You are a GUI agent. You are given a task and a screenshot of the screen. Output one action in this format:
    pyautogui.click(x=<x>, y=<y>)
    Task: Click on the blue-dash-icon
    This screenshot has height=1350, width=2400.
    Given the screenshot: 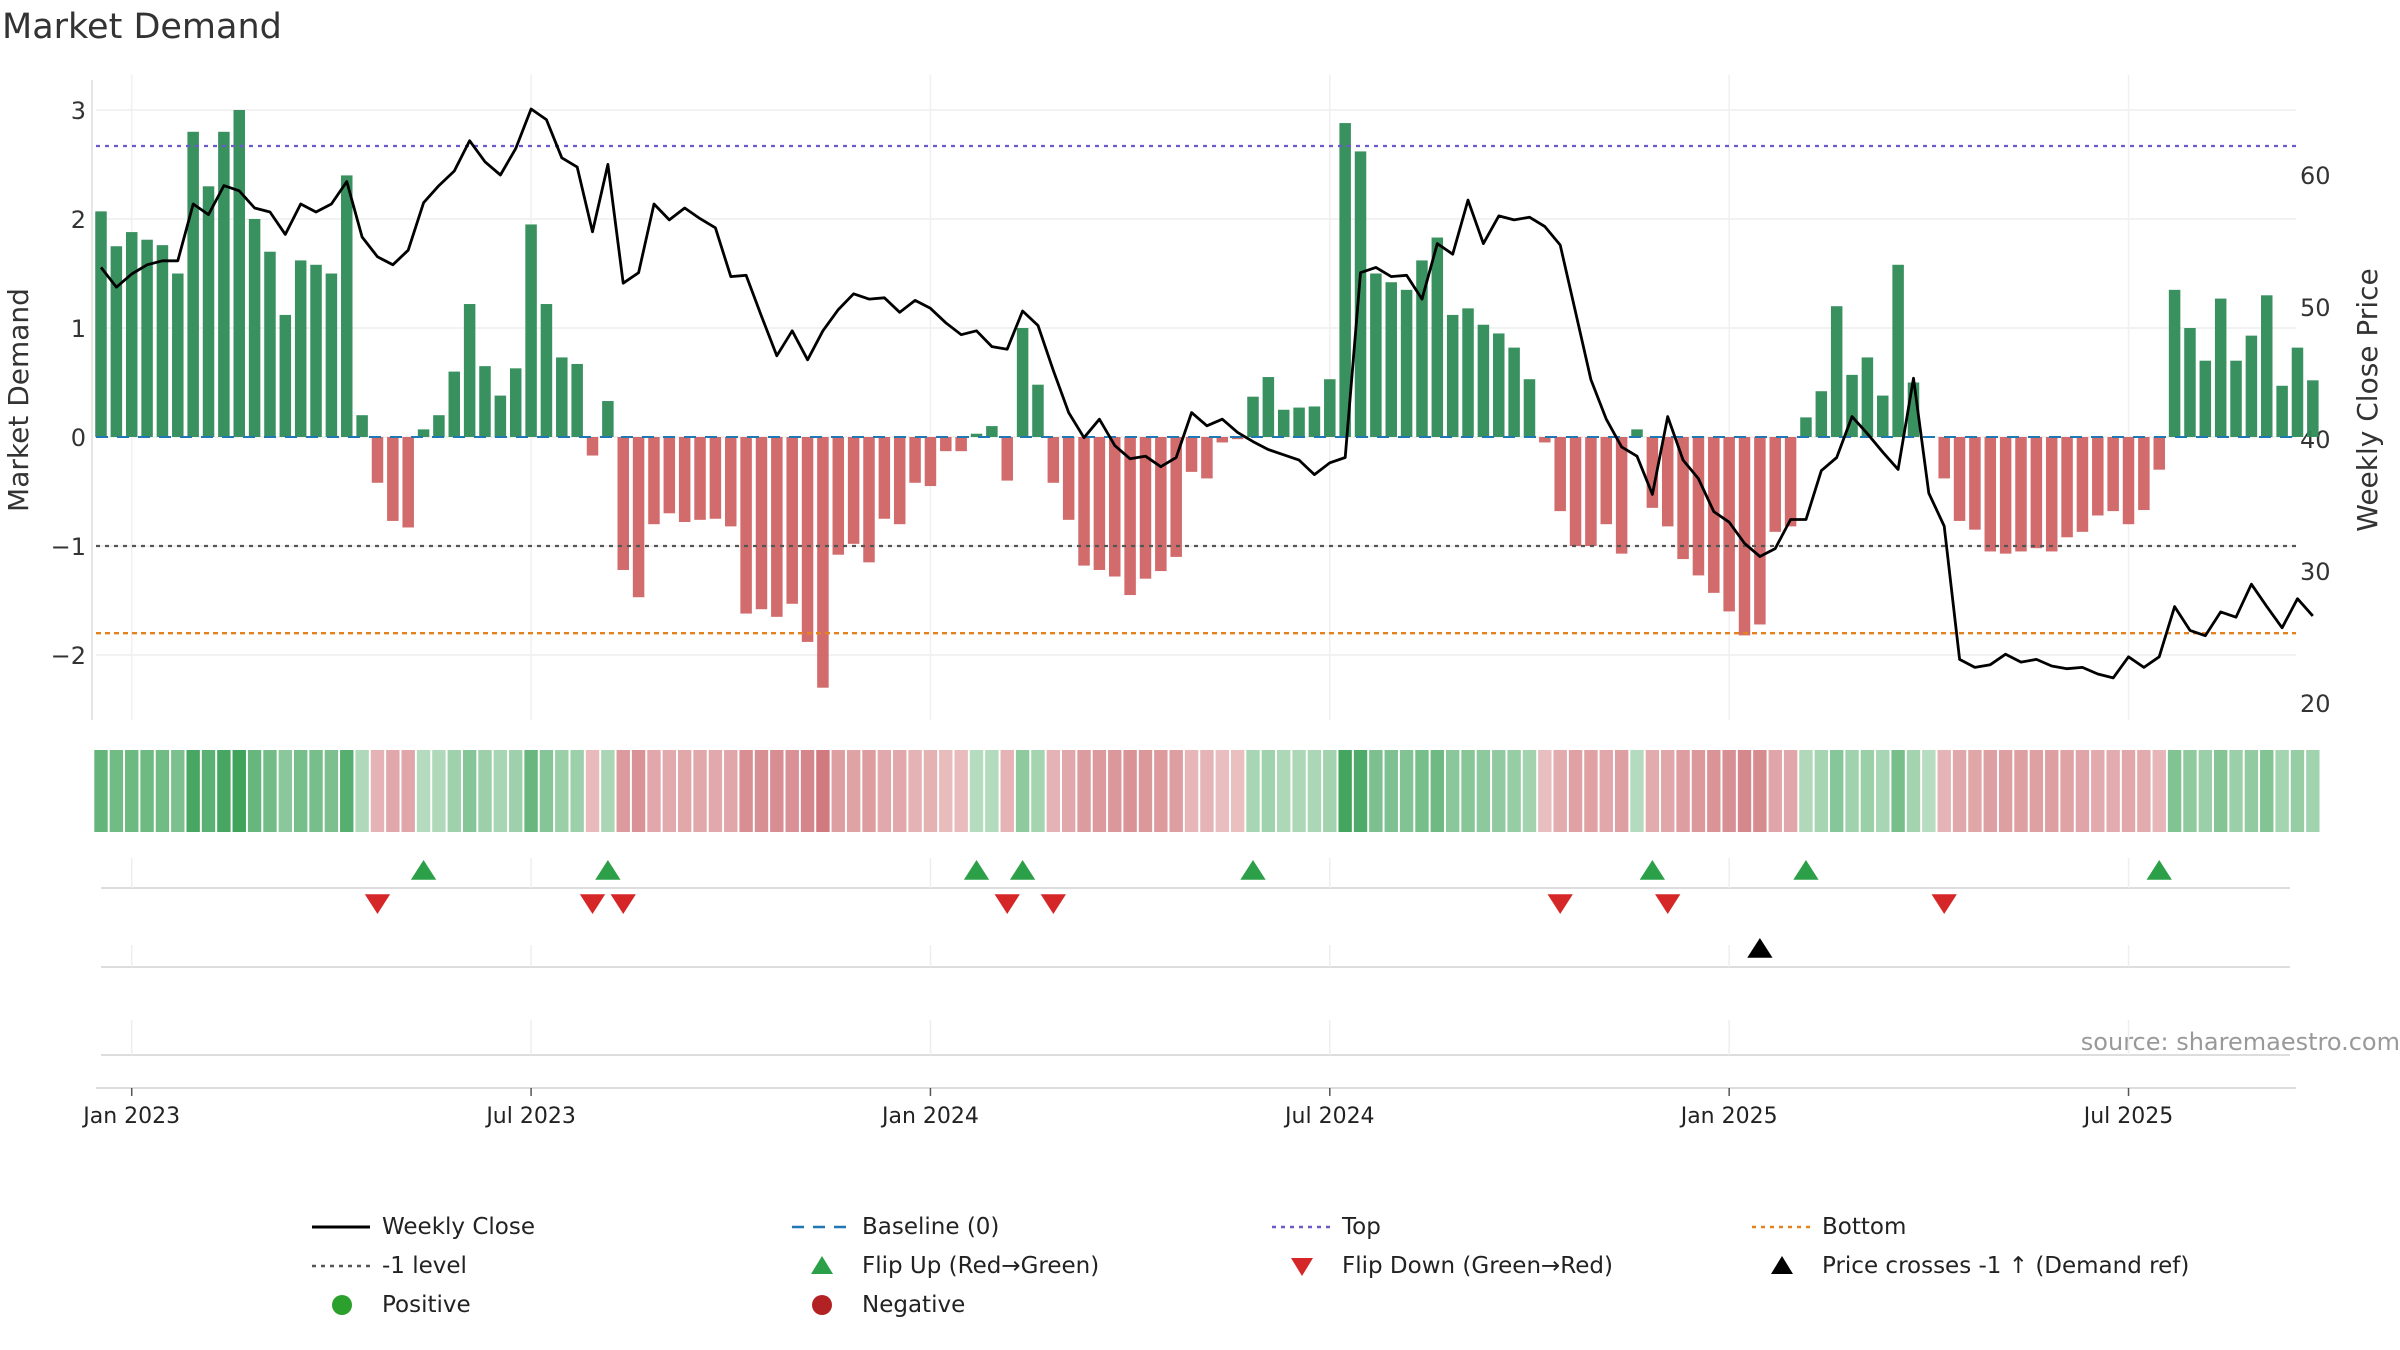 What is the action you would take?
    pyautogui.click(x=821, y=1227)
    